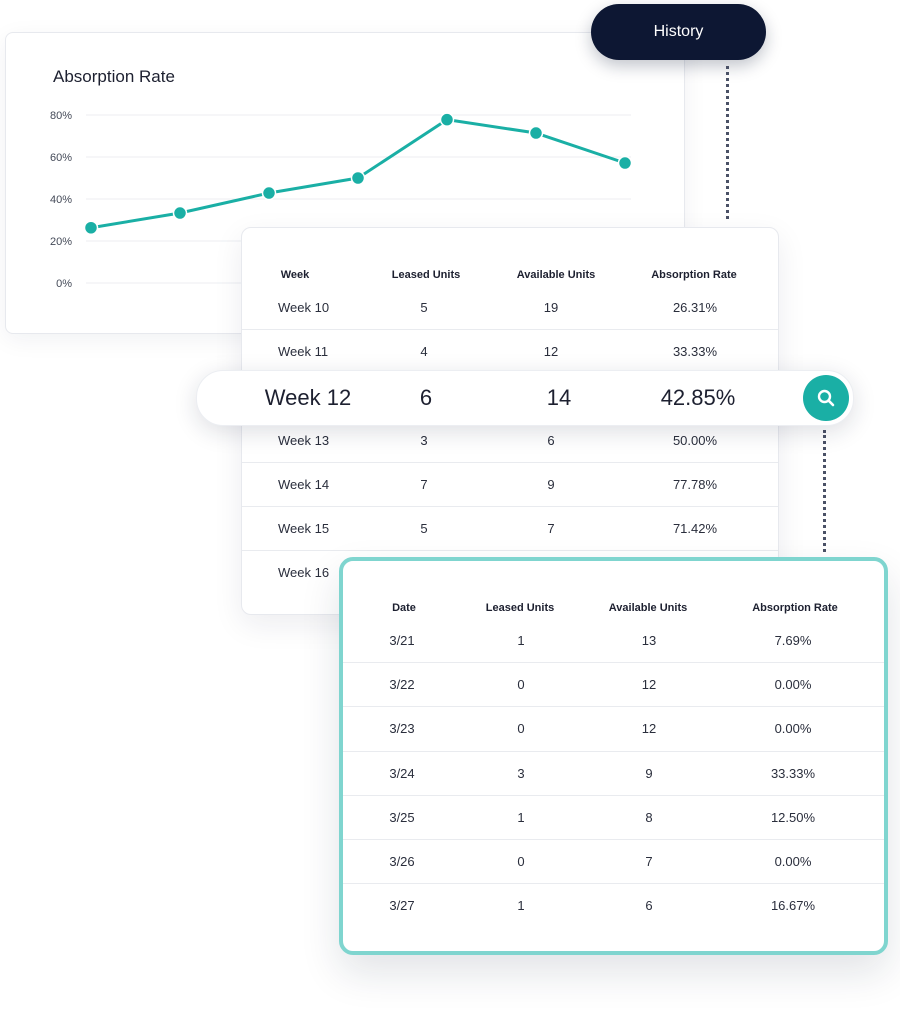 The height and width of the screenshot is (1021, 900). I want to click on y-tick-label: 0%, so click(64, 284).